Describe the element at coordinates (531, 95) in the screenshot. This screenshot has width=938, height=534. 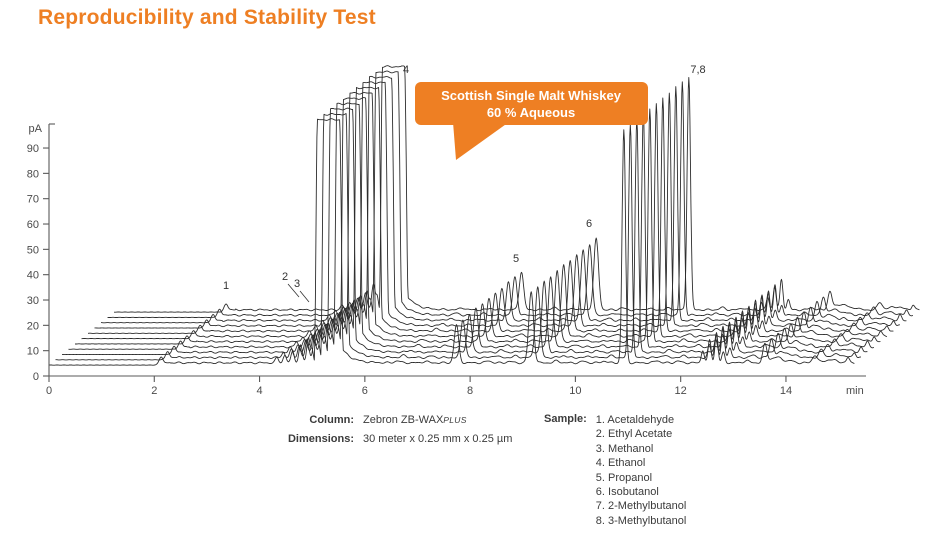
I see `callout-line1: Scottish Single Malt Whiskey` at that location.